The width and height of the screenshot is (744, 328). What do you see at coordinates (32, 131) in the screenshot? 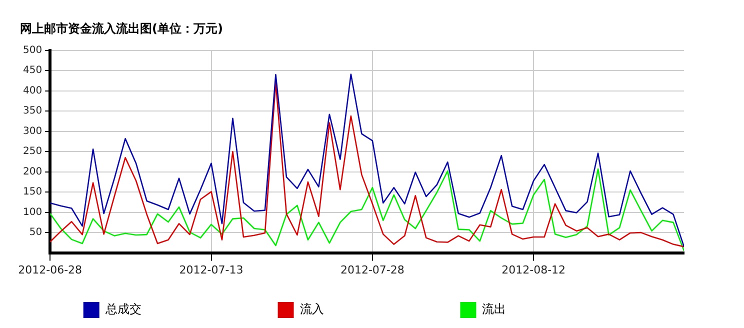
I see `y-tick-label: 300` at bounding box center [32, 131].